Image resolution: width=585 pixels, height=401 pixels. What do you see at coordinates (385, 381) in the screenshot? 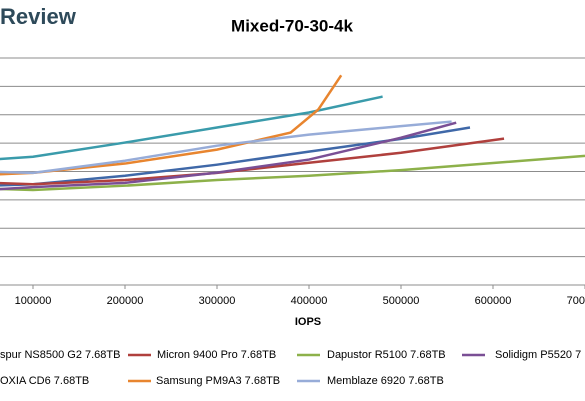
I see `legend-label: Memblaze 6920 7.68TB` at bounding box center [385, 381].